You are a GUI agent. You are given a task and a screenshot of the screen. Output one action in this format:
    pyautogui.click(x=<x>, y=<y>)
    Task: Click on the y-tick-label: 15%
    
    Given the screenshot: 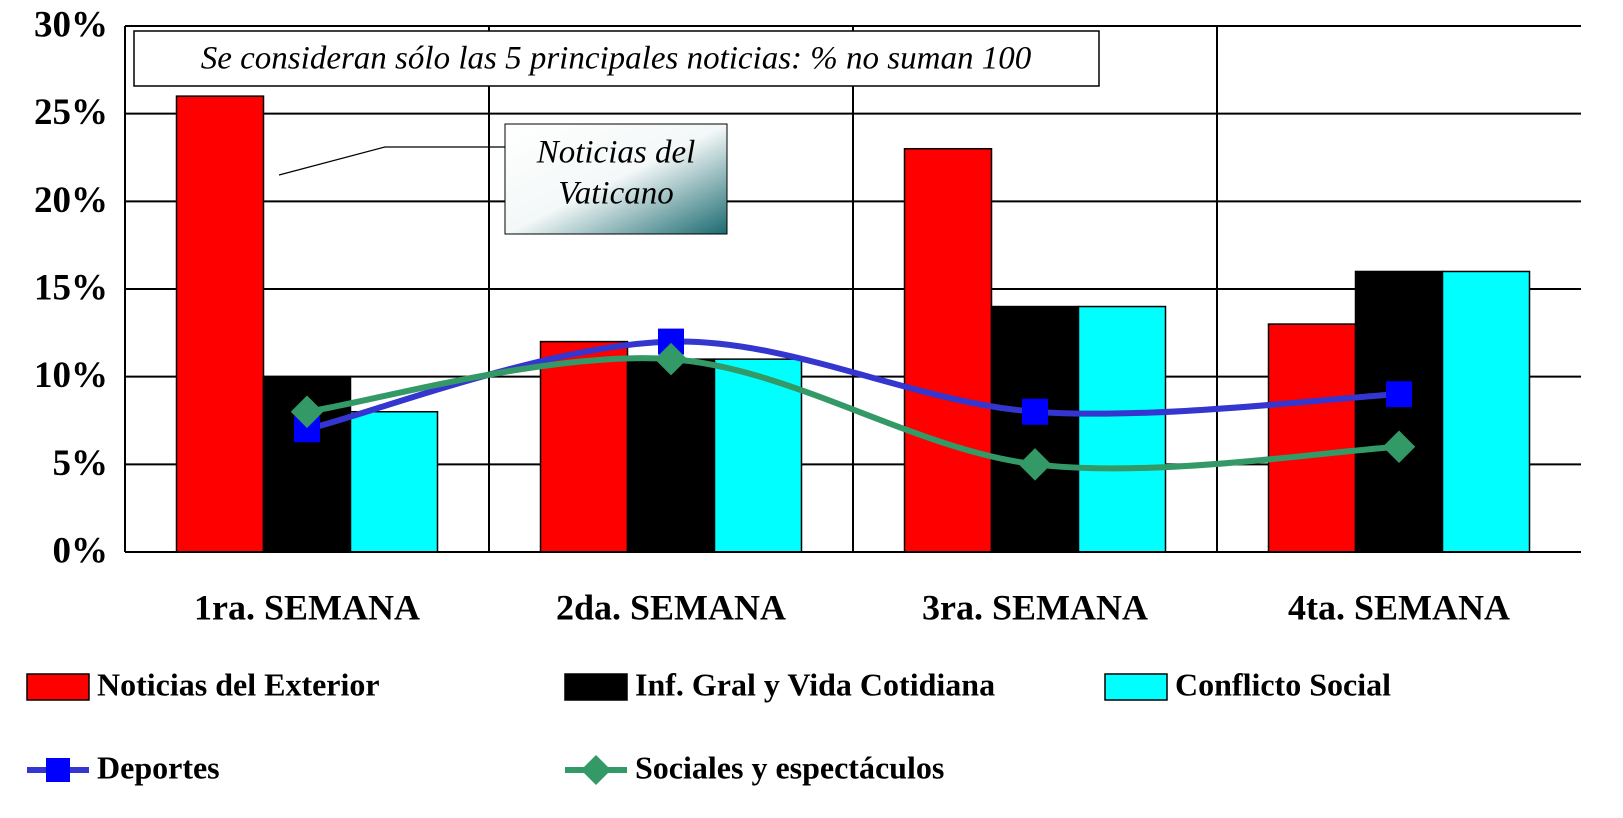 What is the action you would take?
    pyautogui.click(x=71, y=287)
    